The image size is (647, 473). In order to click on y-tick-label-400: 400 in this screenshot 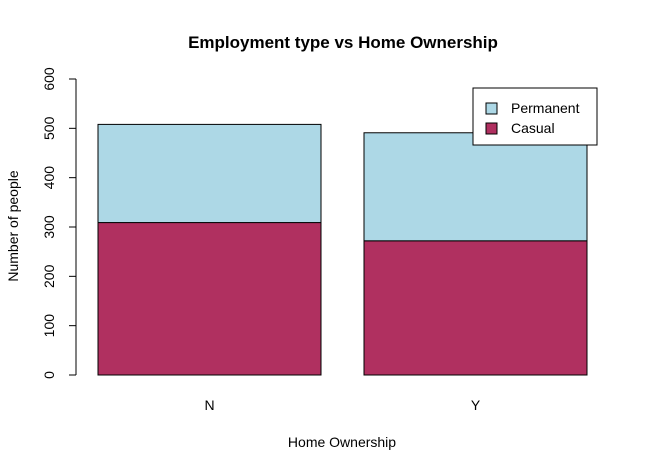, I will do `click(49, 178)`.